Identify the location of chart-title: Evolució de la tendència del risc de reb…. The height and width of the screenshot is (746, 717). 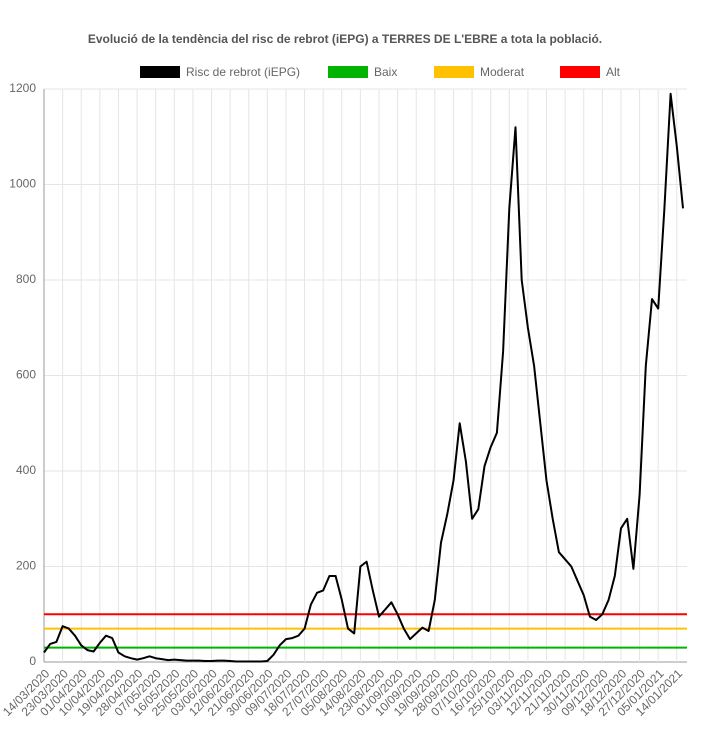
(345, 39).